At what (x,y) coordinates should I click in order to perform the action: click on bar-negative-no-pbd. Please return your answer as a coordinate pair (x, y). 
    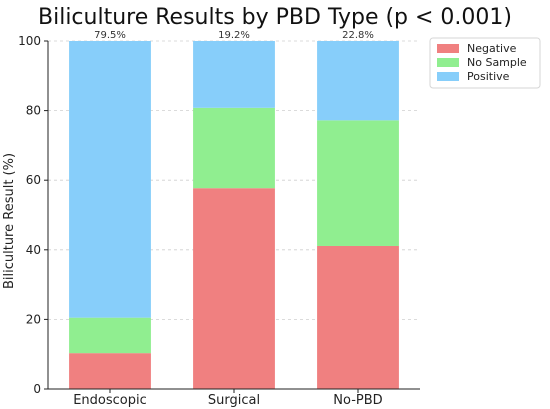
    Looking at the image, I should click on (358, 317).